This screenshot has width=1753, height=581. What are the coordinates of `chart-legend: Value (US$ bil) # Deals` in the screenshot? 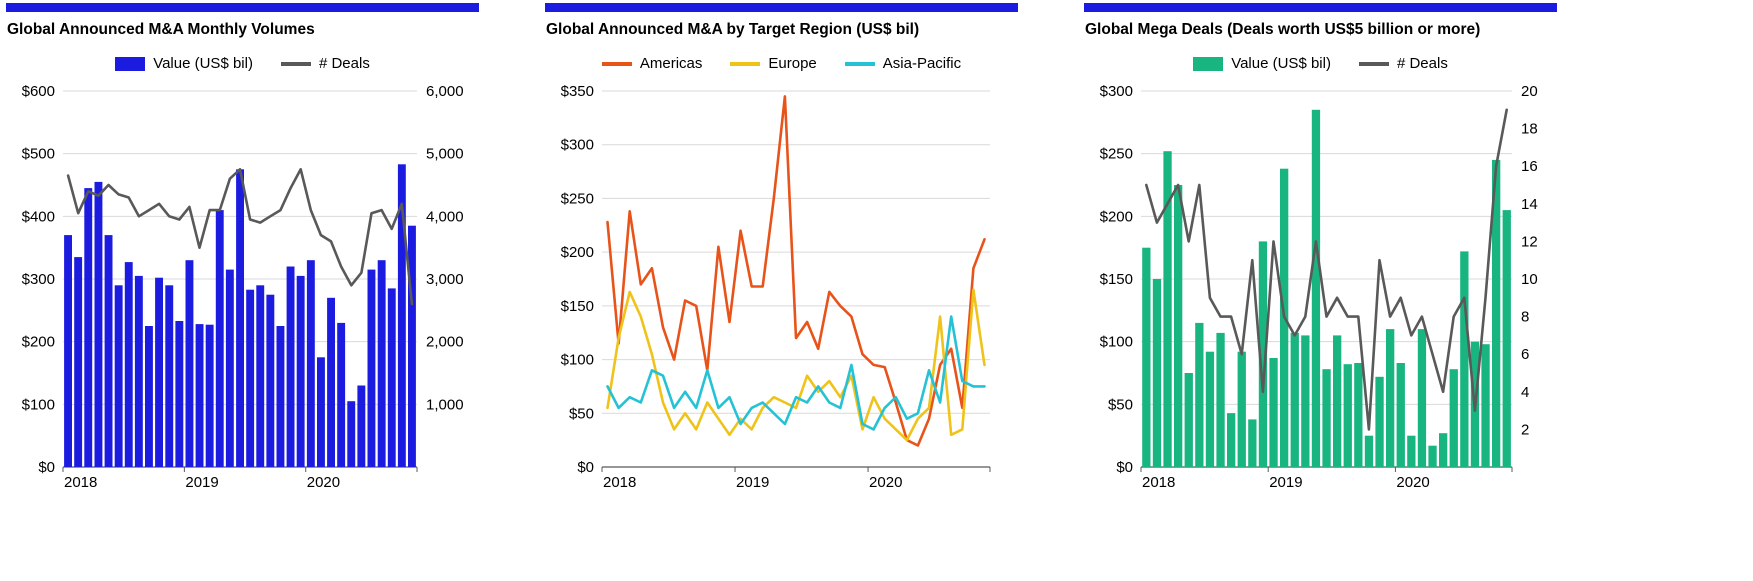 It's located at (1320, 64).